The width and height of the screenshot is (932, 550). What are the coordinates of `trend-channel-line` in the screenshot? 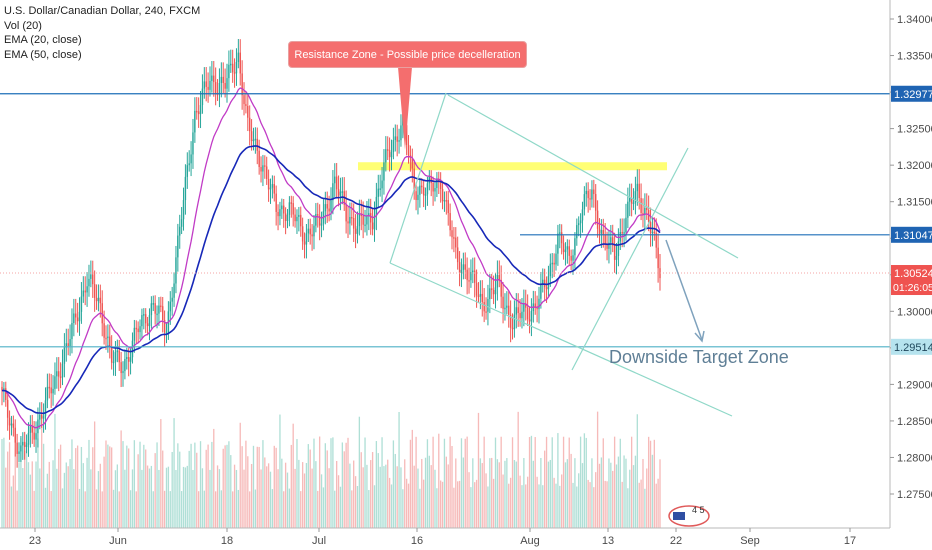 It's located at (418, 178).